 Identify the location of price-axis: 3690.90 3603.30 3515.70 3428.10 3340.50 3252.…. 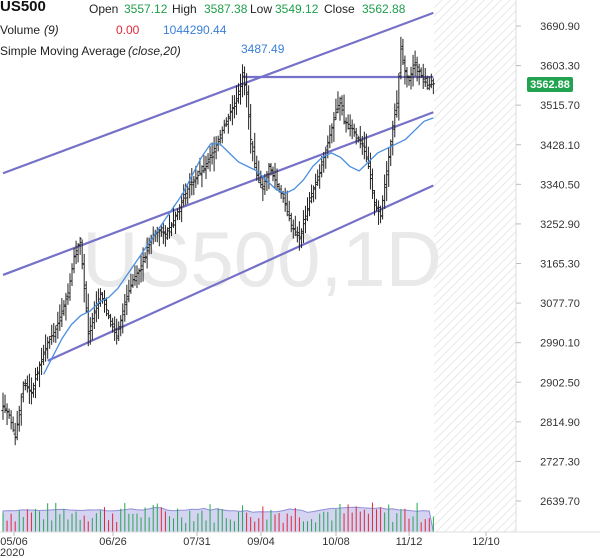
(547, 266).